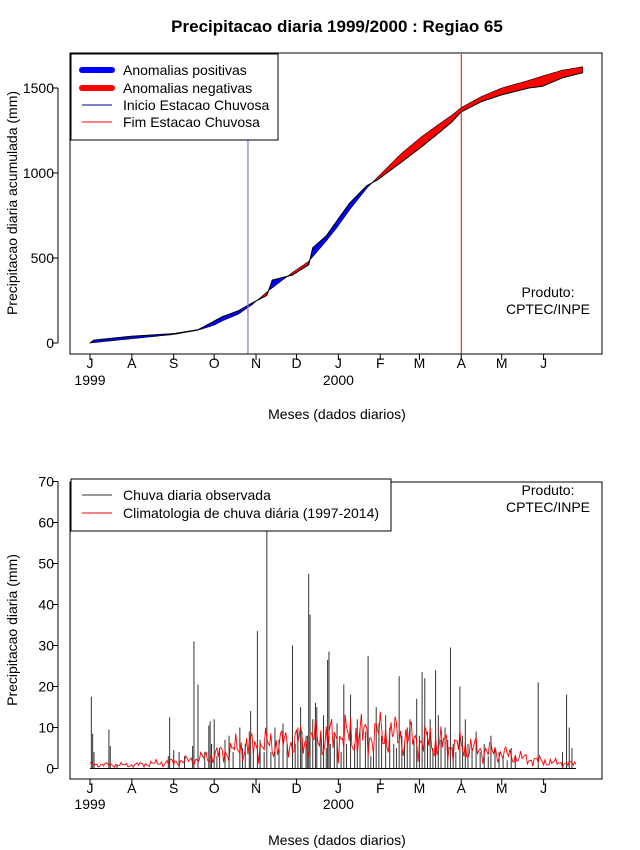 This screenshot has width=640, height=850. What do you see at coordinates (173, 788) in the screenshot?
I see `bottom-x-tick-label: S` at bounding box center [173, 788].